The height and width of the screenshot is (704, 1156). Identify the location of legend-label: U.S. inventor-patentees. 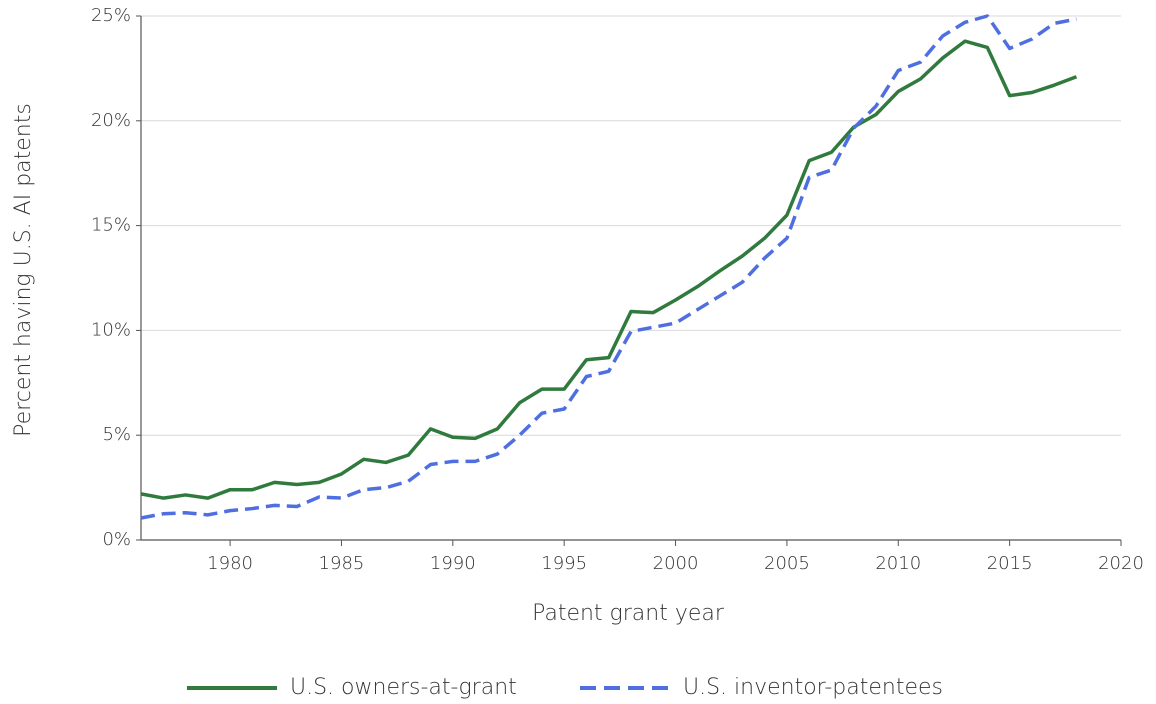
(813, 687).